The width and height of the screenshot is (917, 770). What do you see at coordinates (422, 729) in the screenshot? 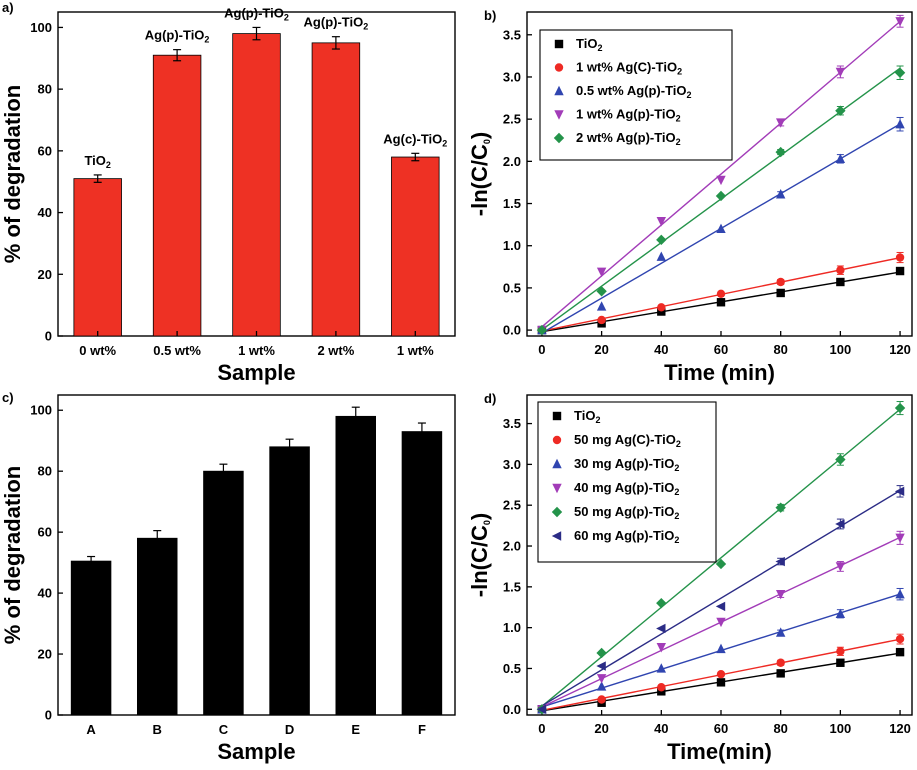
I see `panel-c-xtick-label: F` at bounding box center [422, 729].